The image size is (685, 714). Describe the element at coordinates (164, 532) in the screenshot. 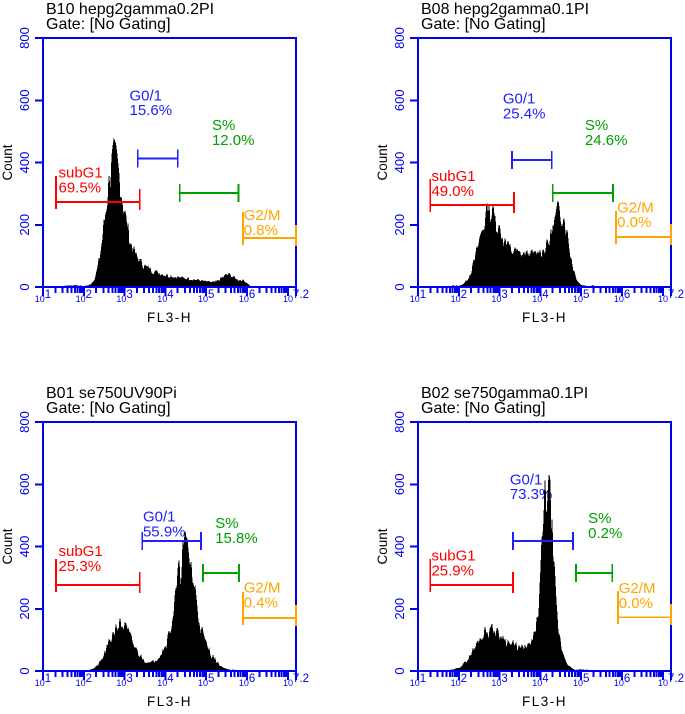

I see `gate-label-g01-pct: 55.9%` at that location.